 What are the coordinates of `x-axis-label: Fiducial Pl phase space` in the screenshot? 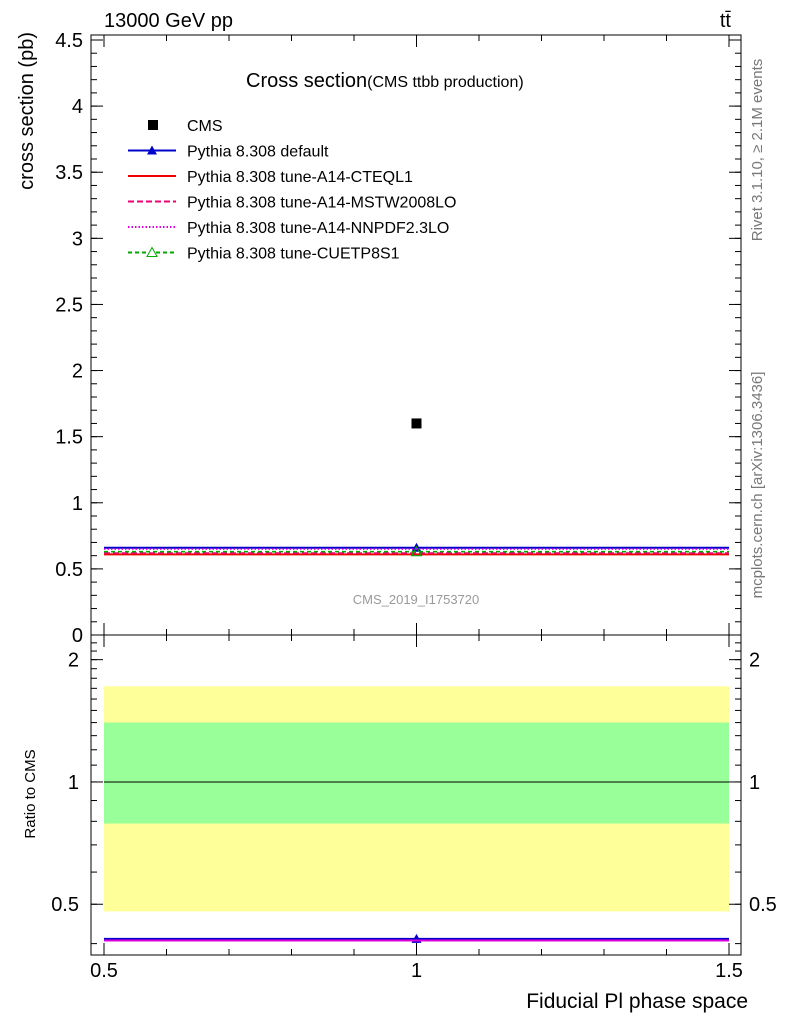 It's located at (637, 1001).